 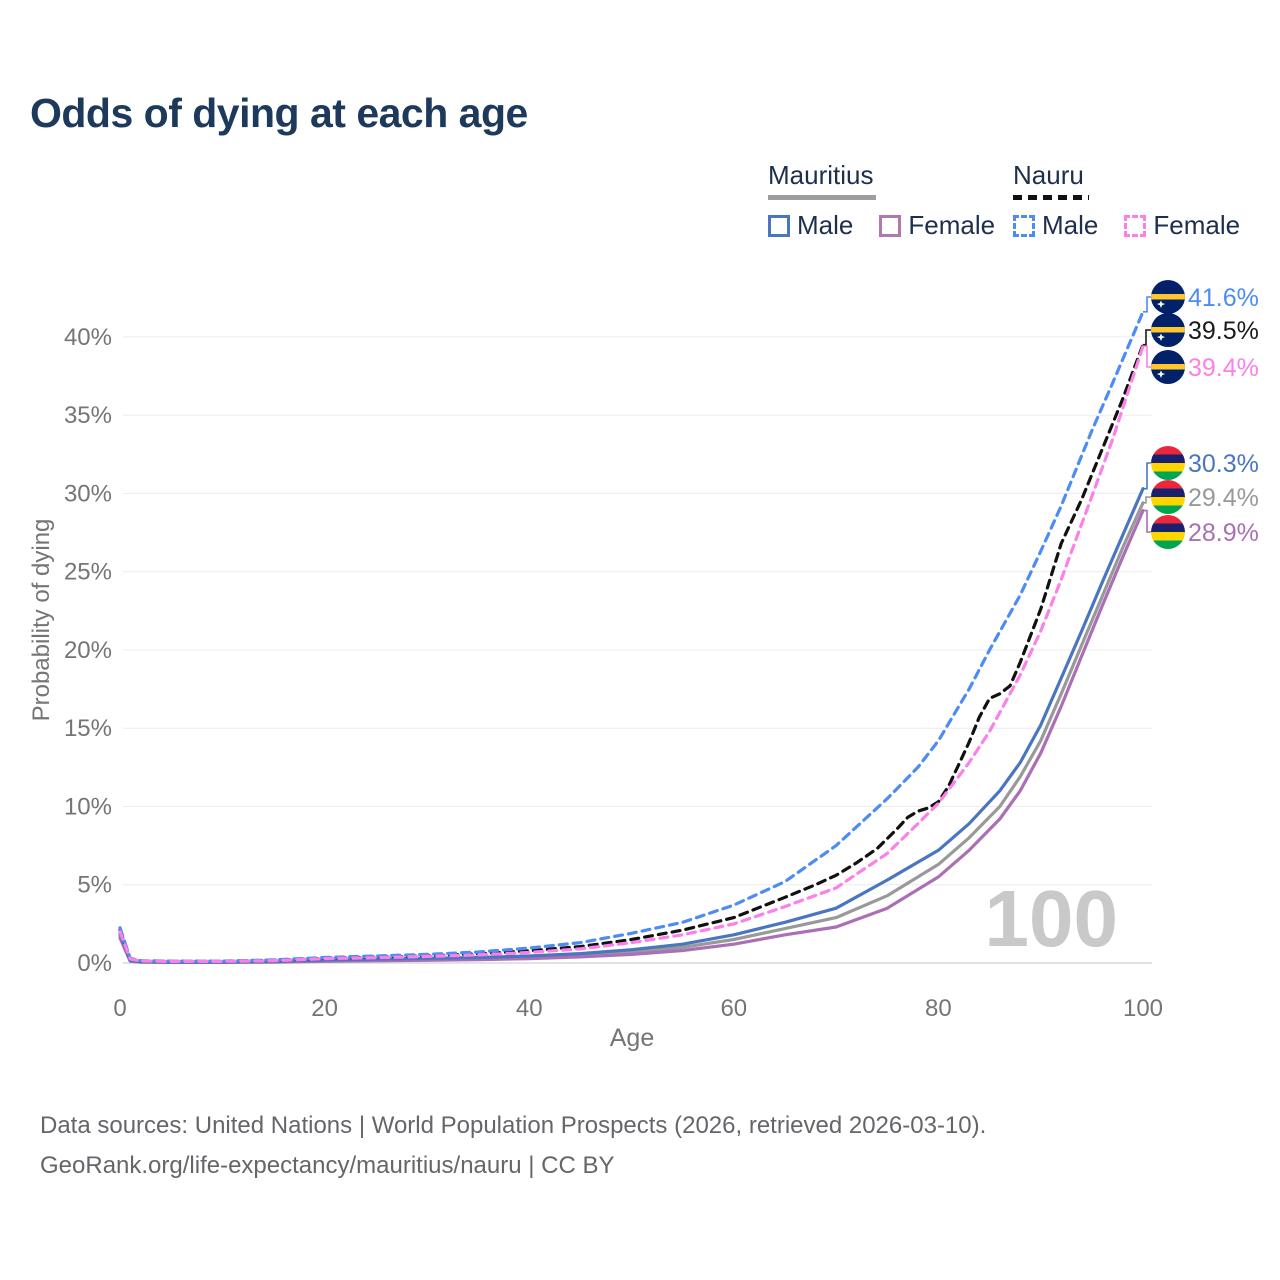 I want to click on x-tick: 0, so click(x=119, y=1008).